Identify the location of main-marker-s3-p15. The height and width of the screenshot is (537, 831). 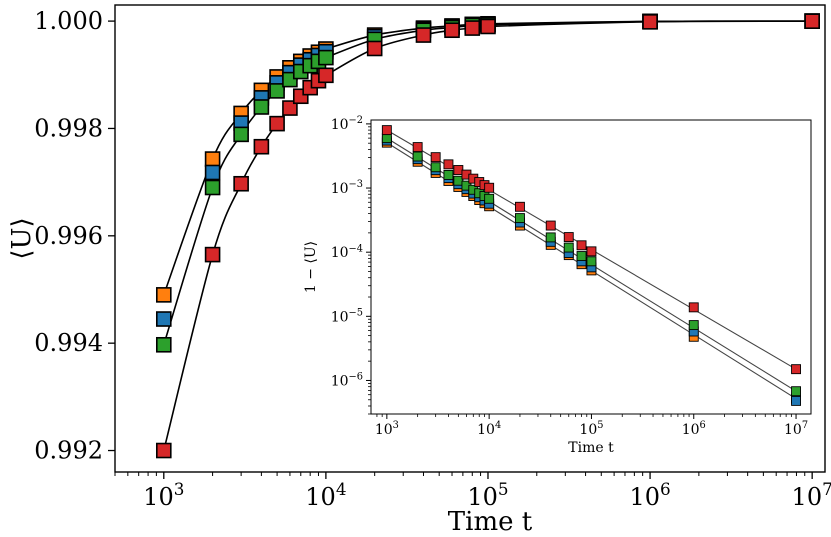
(650, 22).